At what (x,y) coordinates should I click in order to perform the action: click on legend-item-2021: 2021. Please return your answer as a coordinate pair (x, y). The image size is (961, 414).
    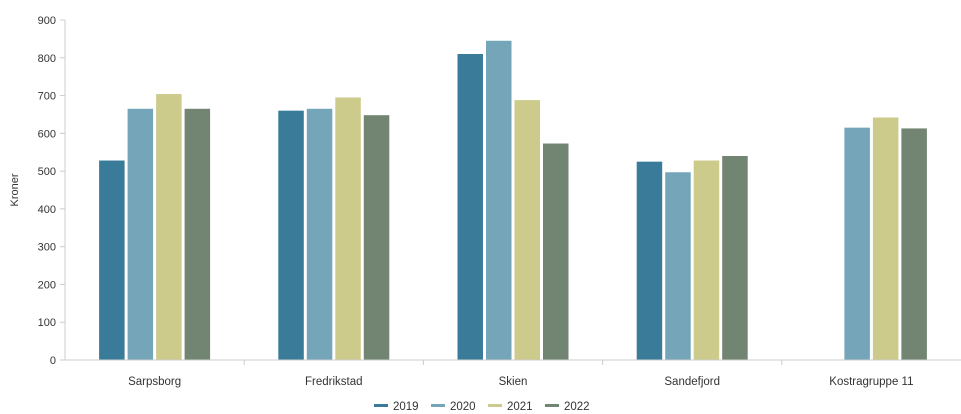
    Looking at the image, I should click on (510, 407).